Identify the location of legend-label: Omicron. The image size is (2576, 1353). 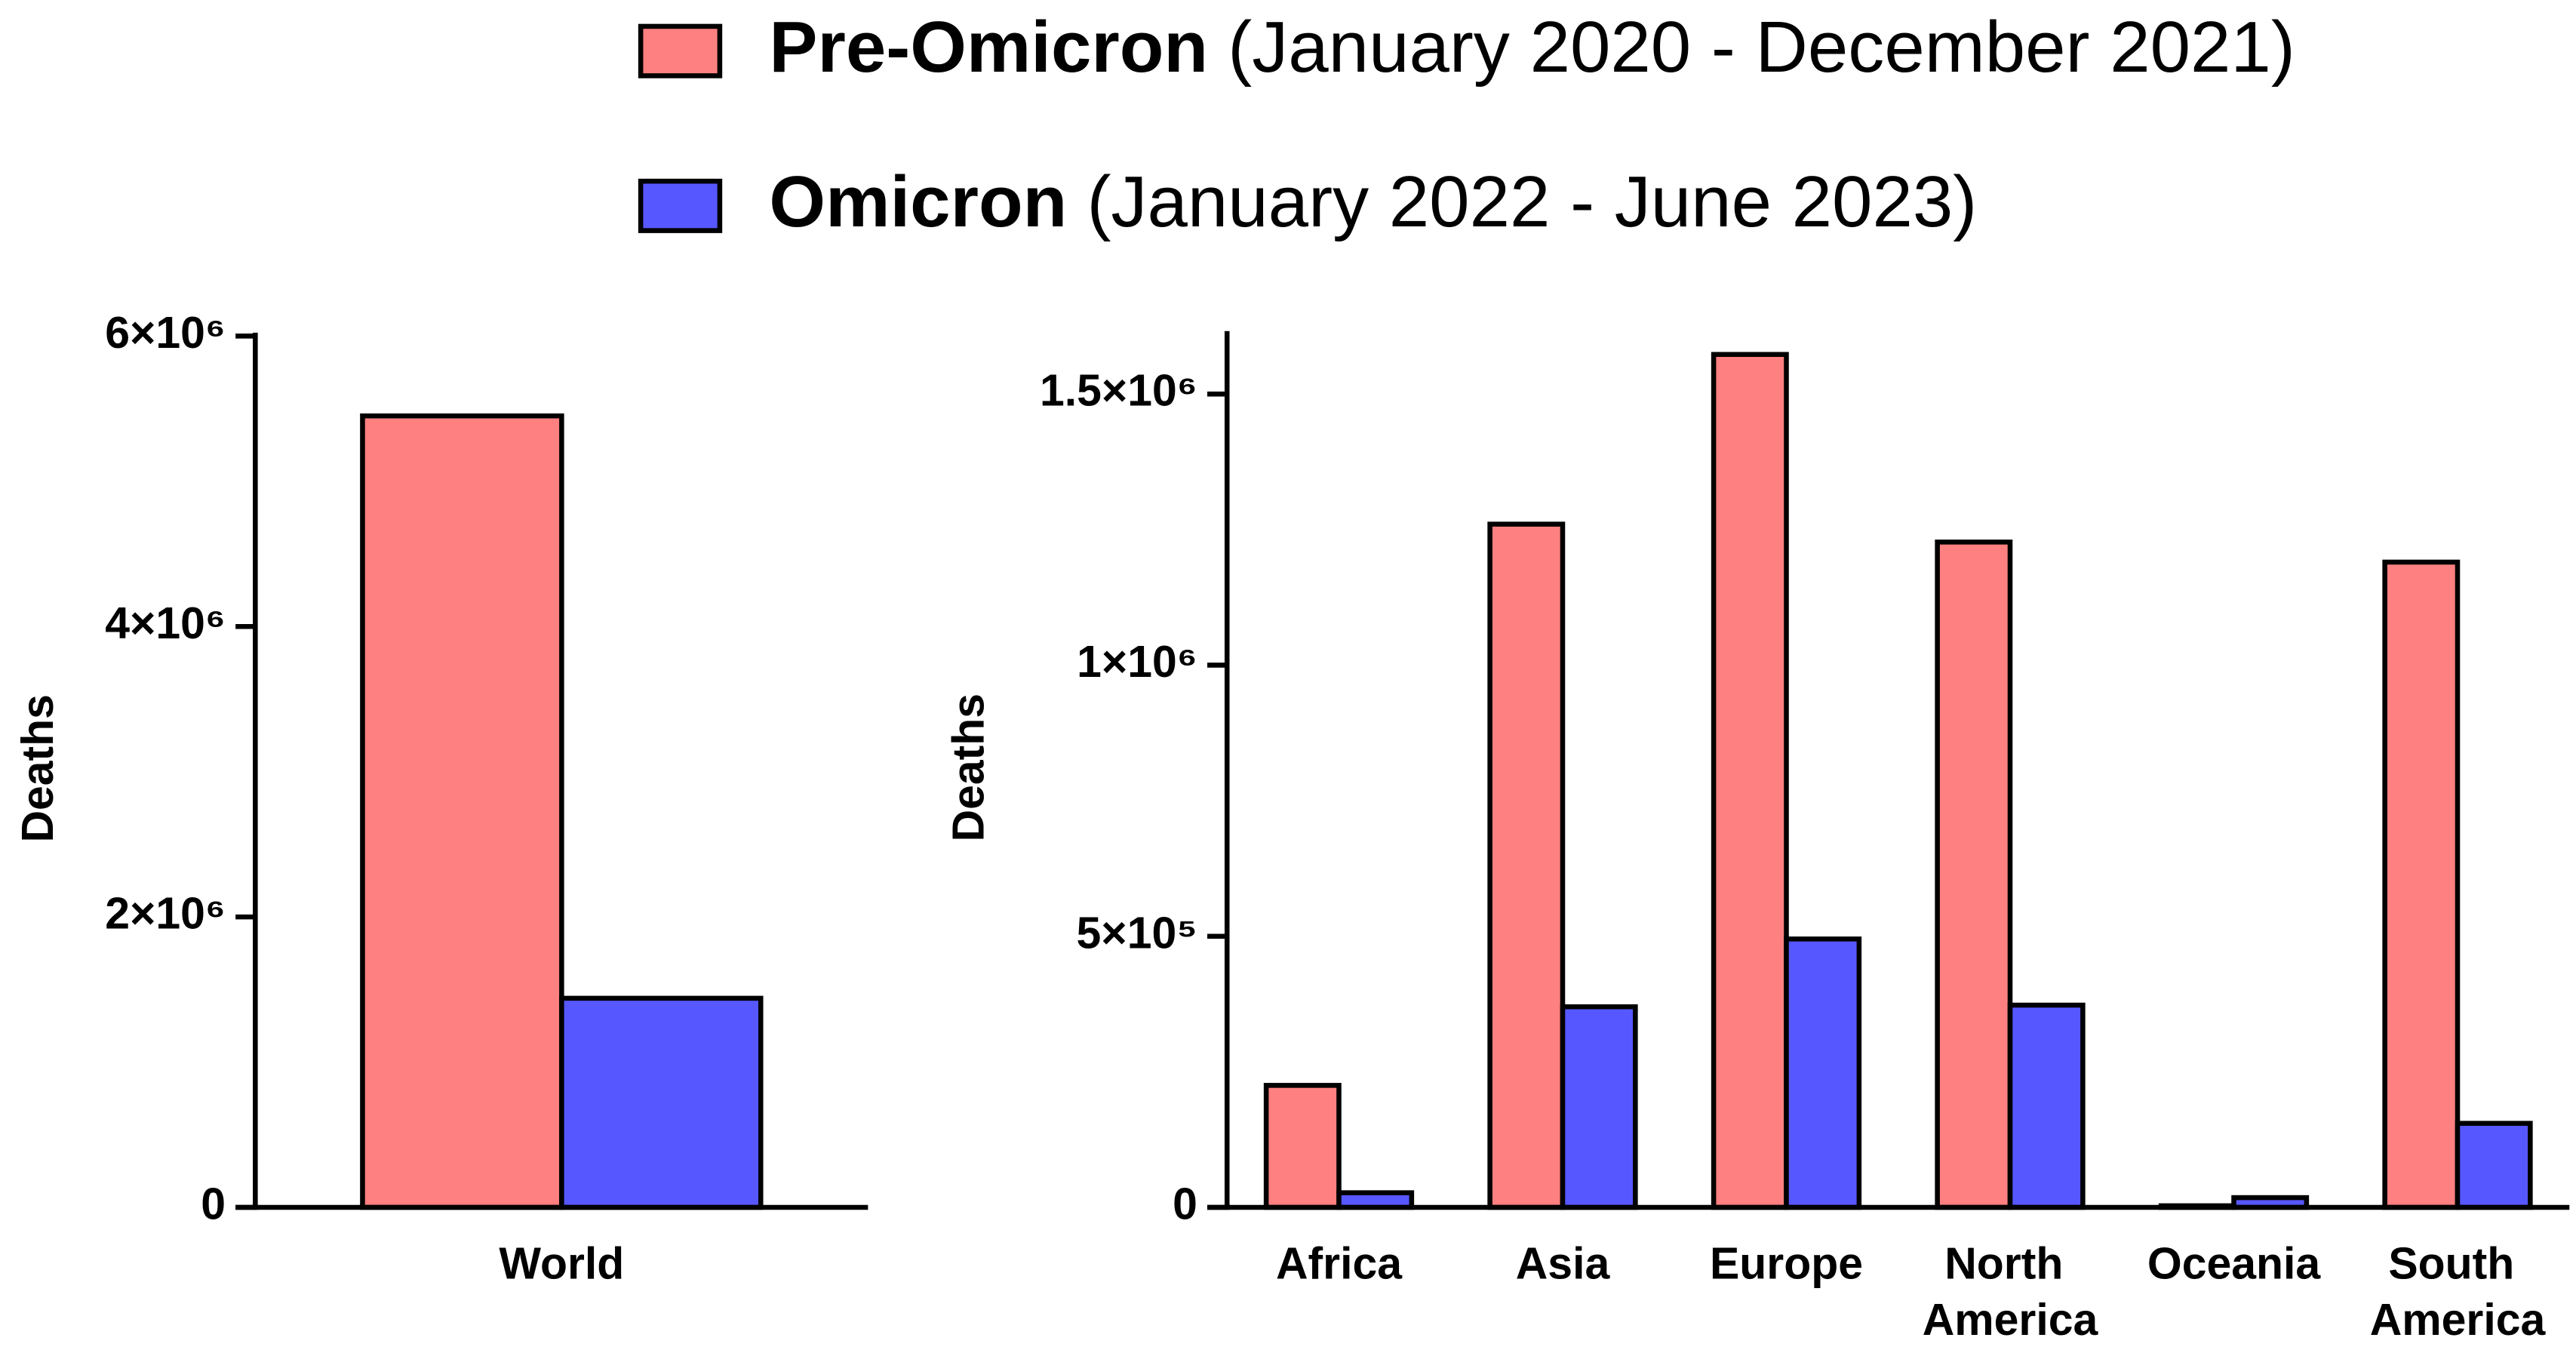
(918, 201).